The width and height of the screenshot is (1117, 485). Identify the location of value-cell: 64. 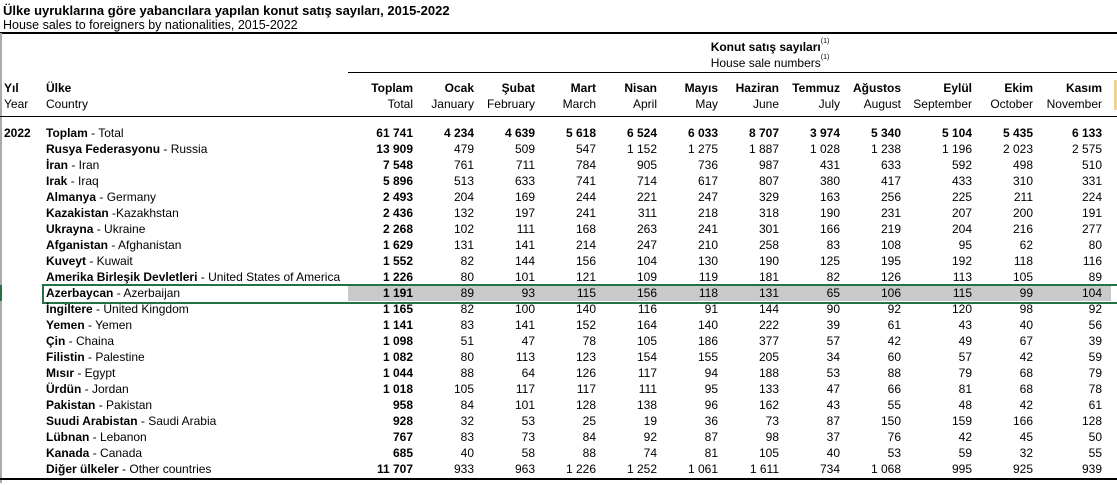
(528, 373).